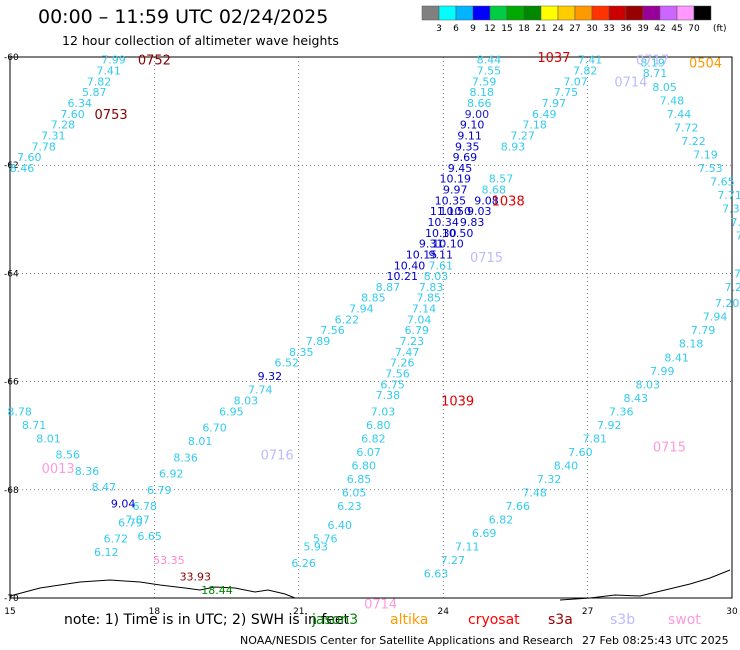 The height and width of the screenshot is (650, 740). I want to click on colorbar-tick-label: 36, so click(626, 29).